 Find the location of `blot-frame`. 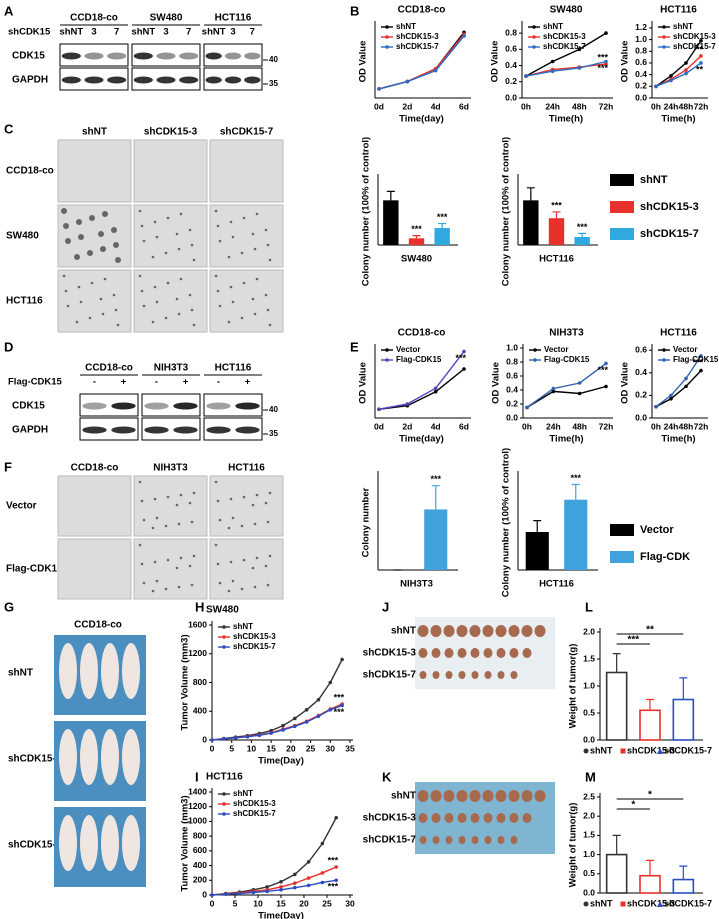

blot-frame is located at coordinates (166, 55).